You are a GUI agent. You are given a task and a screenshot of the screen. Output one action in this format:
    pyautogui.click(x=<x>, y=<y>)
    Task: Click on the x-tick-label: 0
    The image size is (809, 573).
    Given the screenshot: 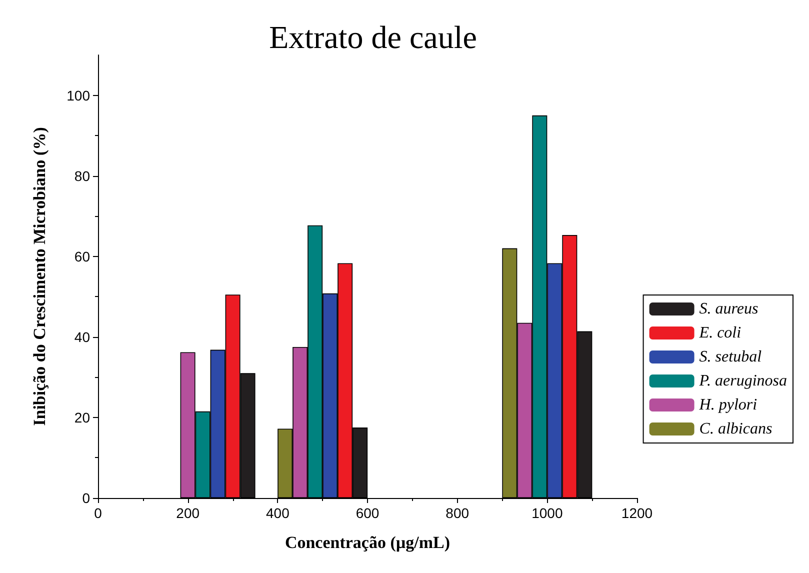 What is the action you would take?
    pyautogui.click(x=98, y=513)
    